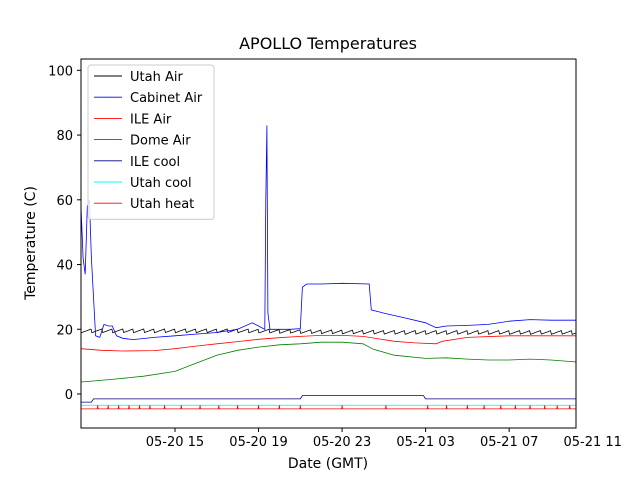 Image resolution: width=640 pixels, height=480 pixels. I want to click on legend-label-utah-air: Utah Air, so click(156, 77).